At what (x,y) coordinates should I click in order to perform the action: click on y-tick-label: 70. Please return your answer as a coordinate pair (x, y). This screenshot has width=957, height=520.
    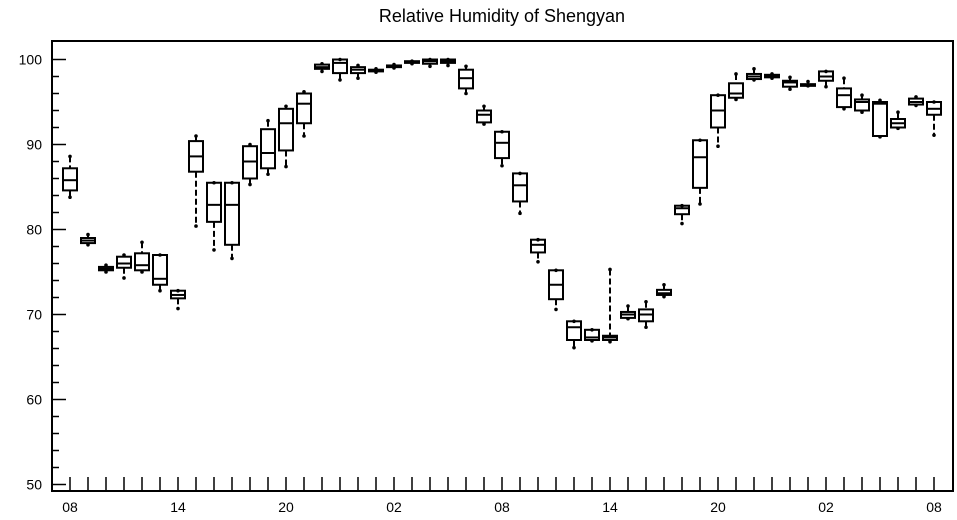
    Looking at the image, I should click on (34, 315).